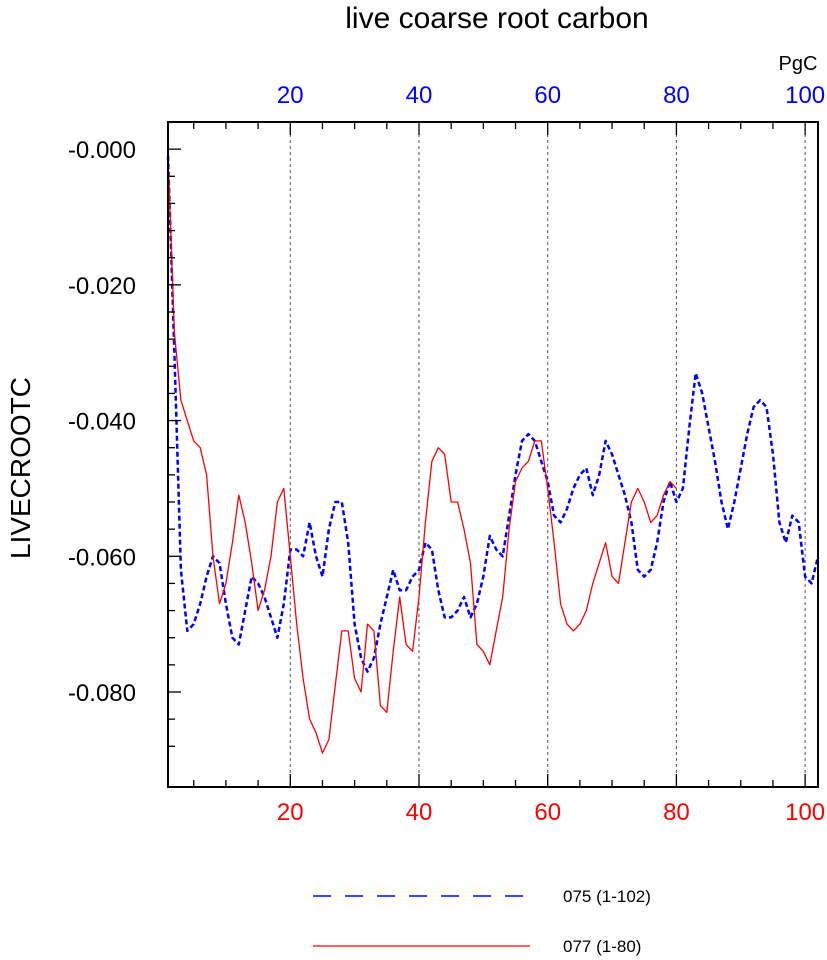 The image size is (827, 960). I want to click on x-tick-label-bottom: 100, so click(805, 812).